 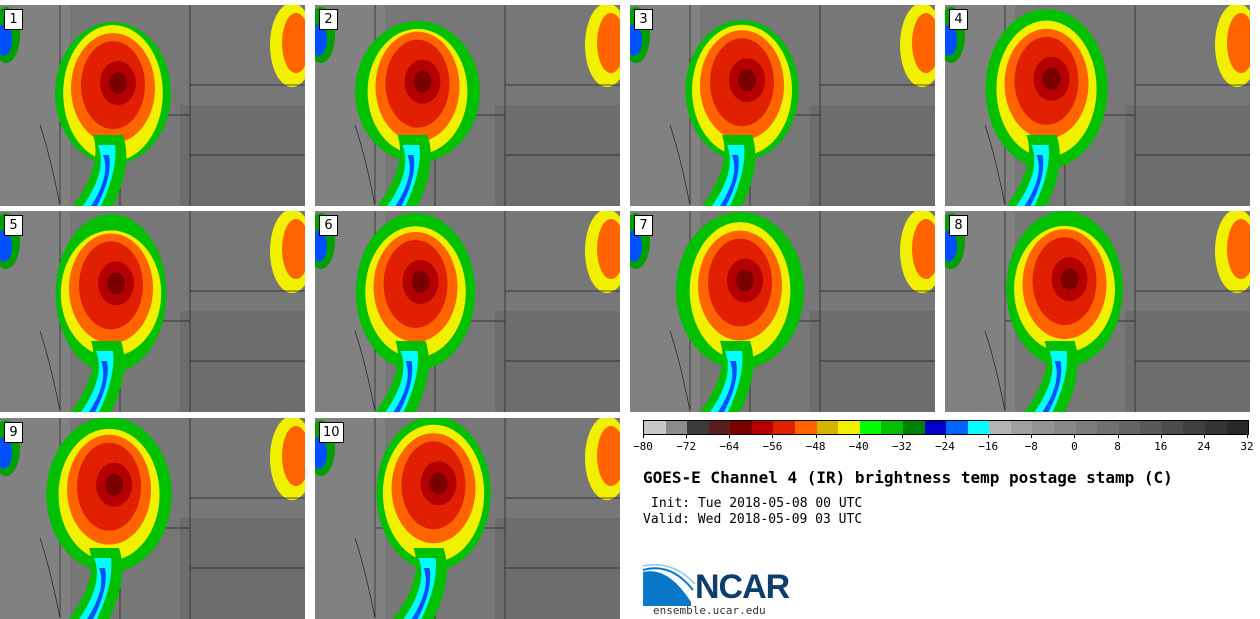 What do you see at coordinates (709, 610) in the screenshot?
I see `logo-url: ensemble.ucar.edu` at bounding box center [709, 610].